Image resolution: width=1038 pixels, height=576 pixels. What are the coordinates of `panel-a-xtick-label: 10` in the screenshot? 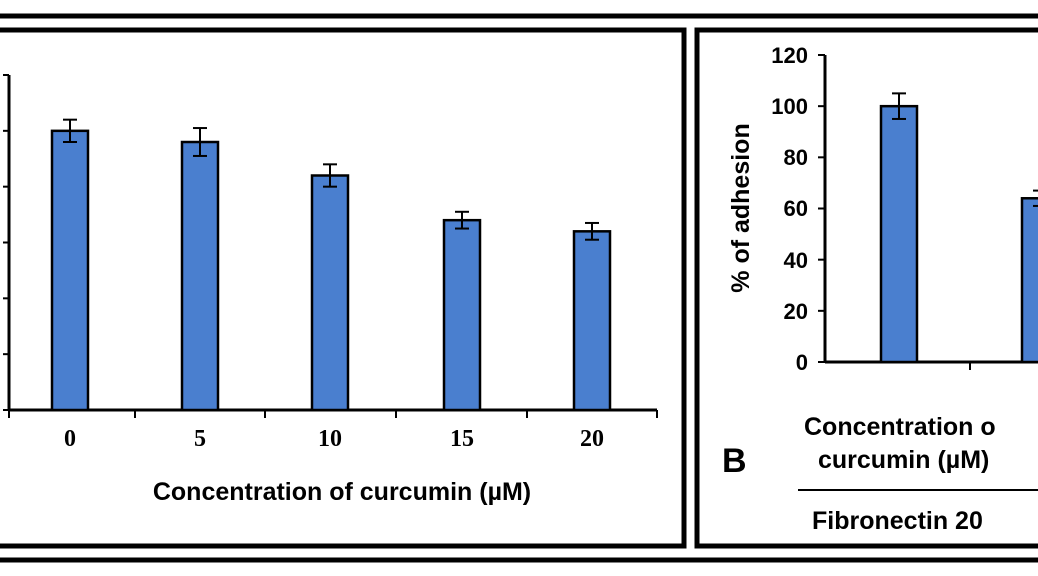 It's located at (330, 439).